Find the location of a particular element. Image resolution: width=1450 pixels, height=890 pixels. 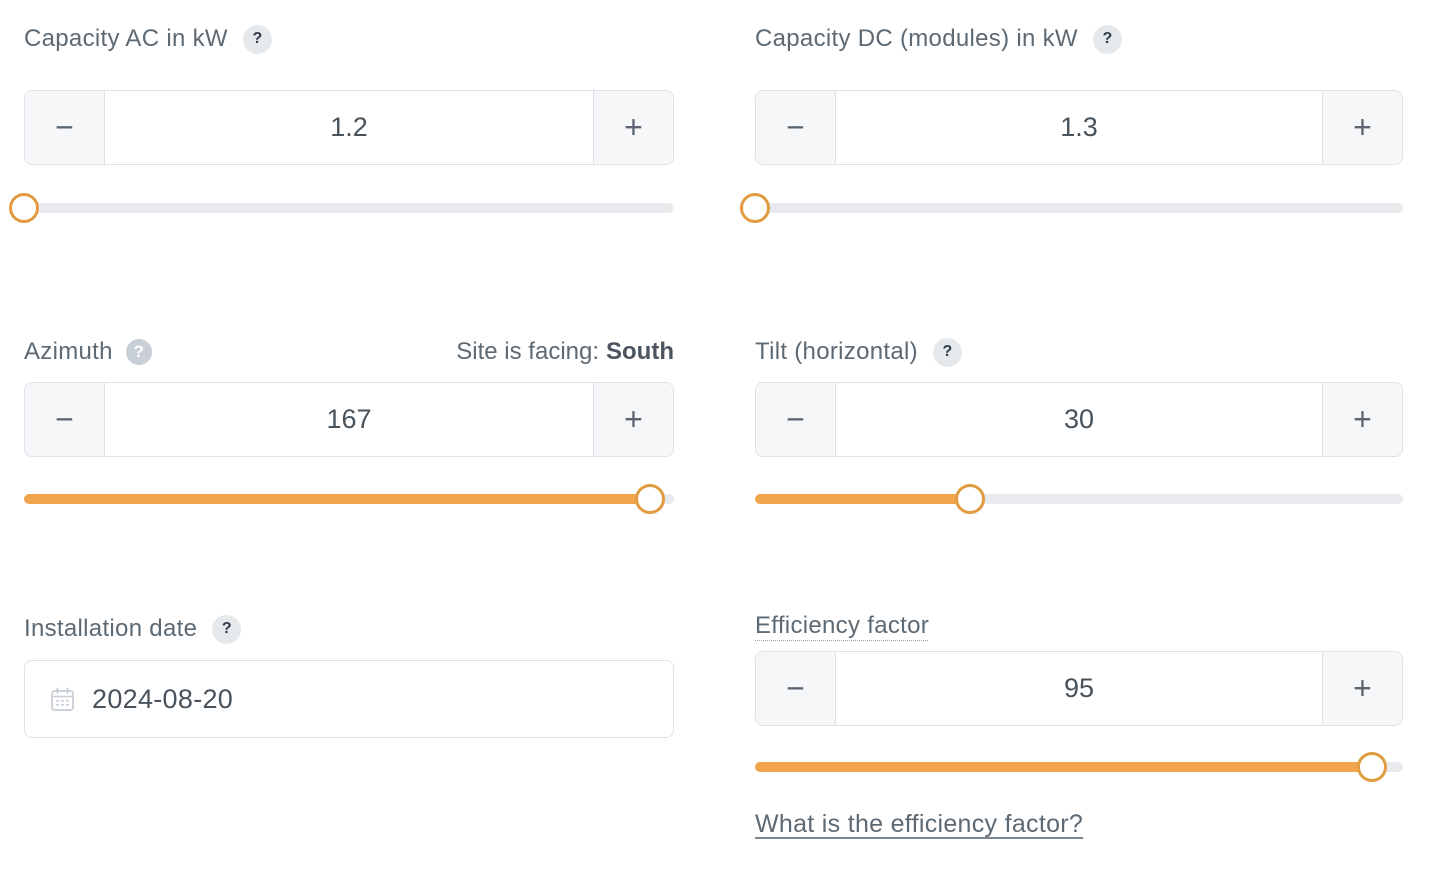

capacity-ac-input is located at coordinates (349, 127).